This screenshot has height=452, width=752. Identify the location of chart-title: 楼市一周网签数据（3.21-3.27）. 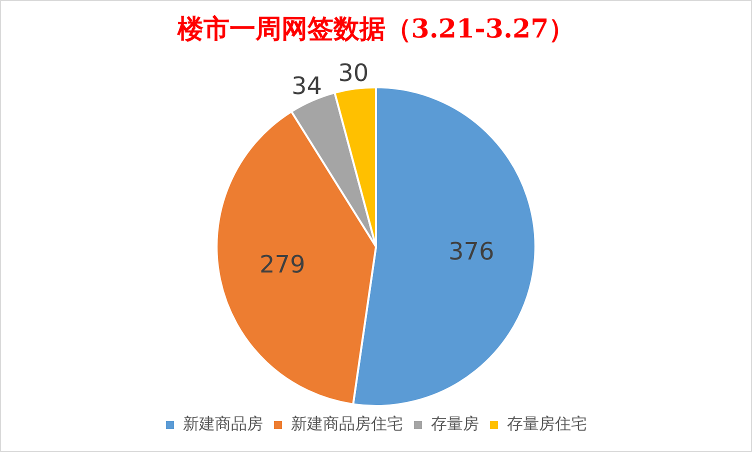
(375, 29).